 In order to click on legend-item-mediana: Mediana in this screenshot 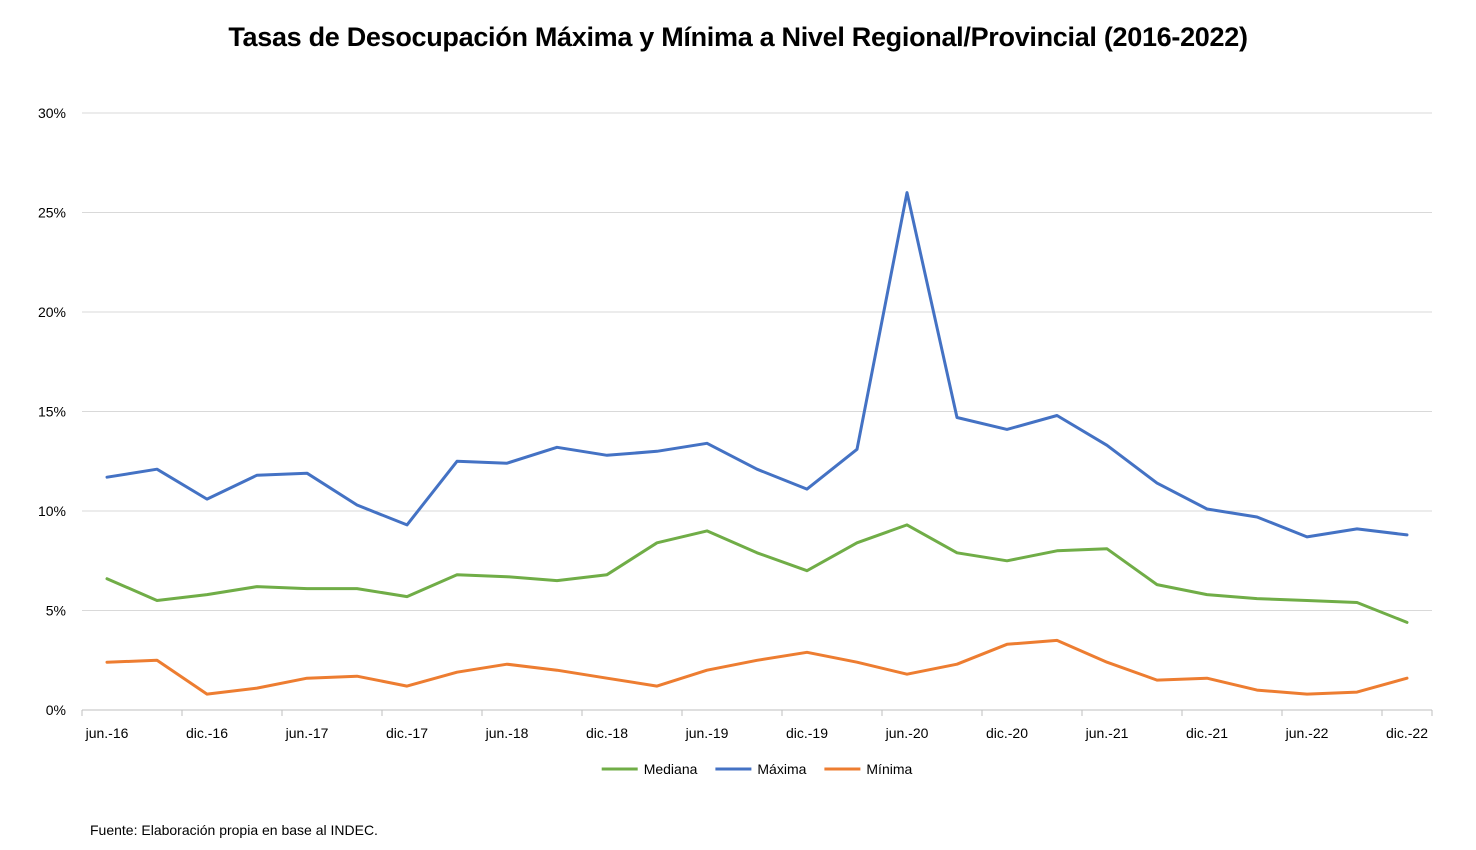, I will do `click(649, 769)`.